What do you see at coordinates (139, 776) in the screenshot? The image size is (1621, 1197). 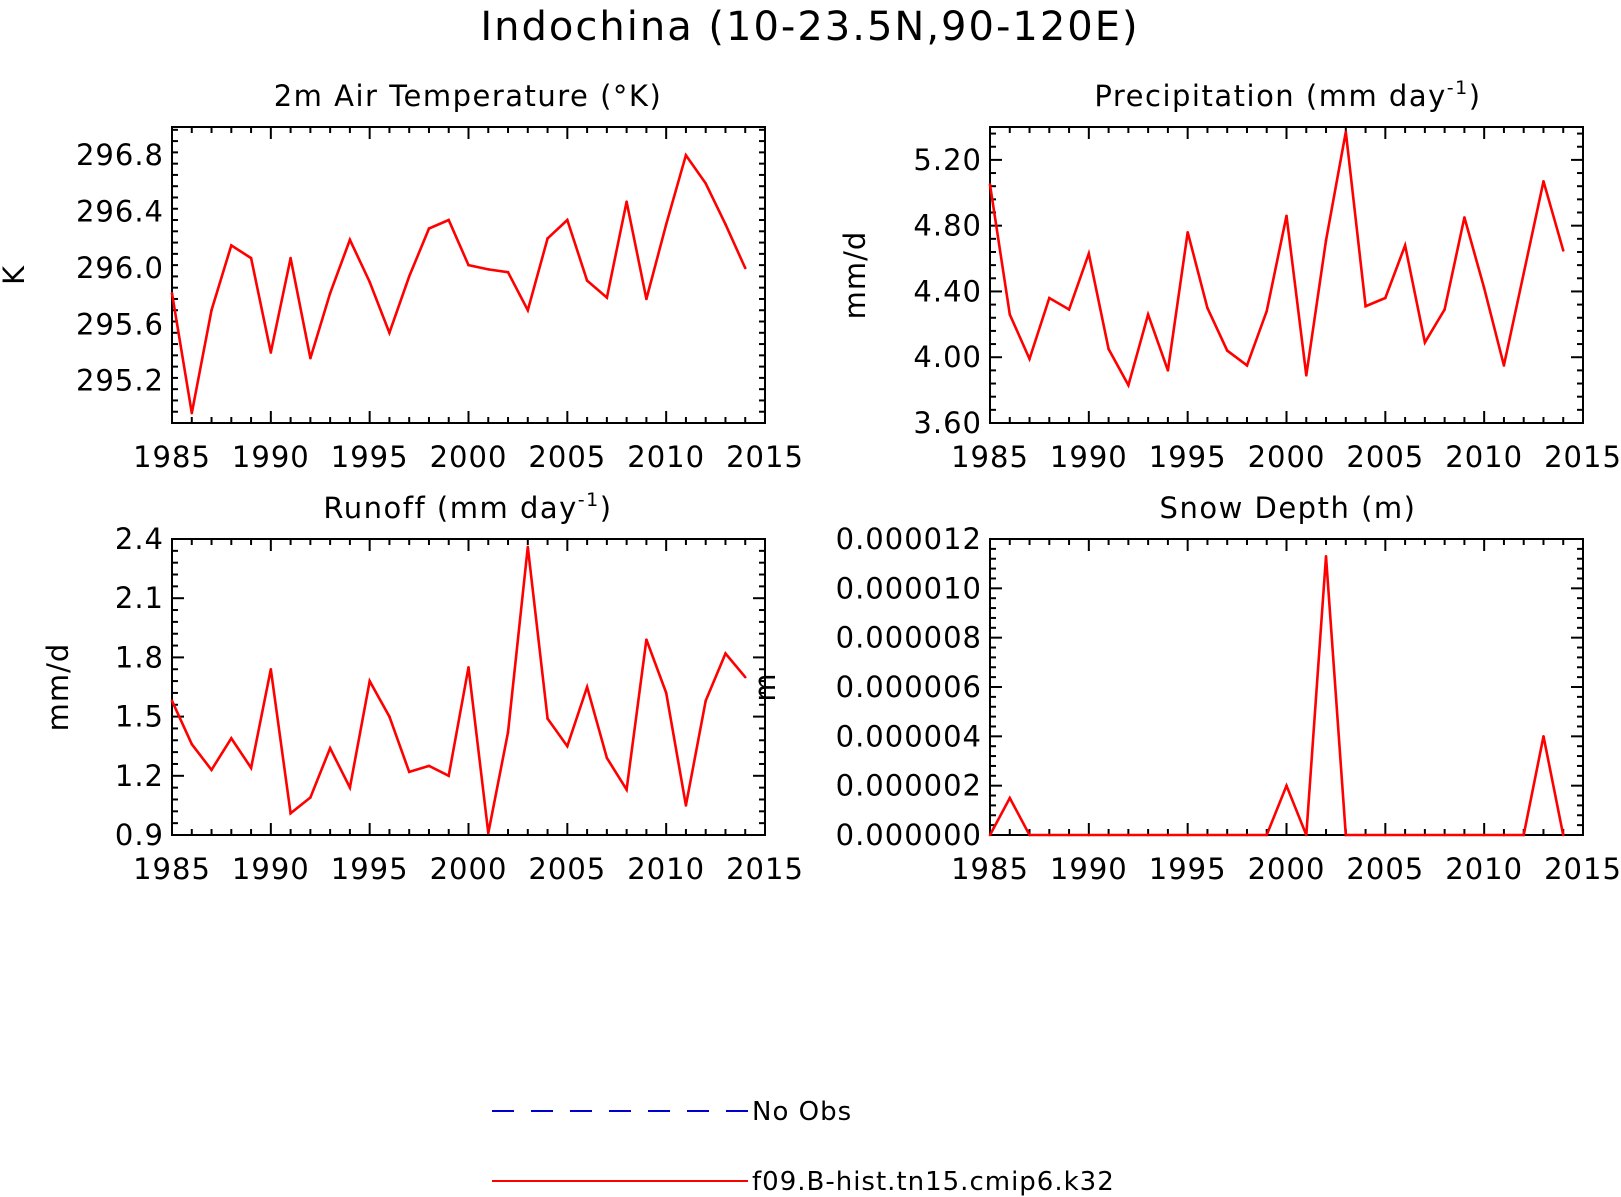 I see `y-tick-label: 1.2` at bounding box center [139, 776].